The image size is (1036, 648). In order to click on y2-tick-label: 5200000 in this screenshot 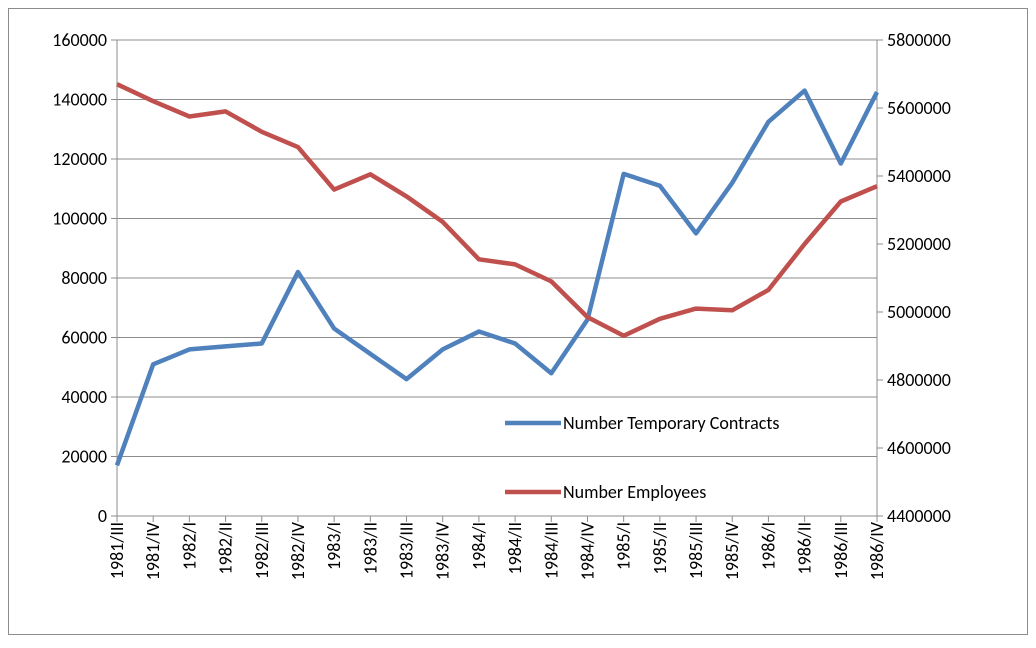, I will do `click(919, 244)`.